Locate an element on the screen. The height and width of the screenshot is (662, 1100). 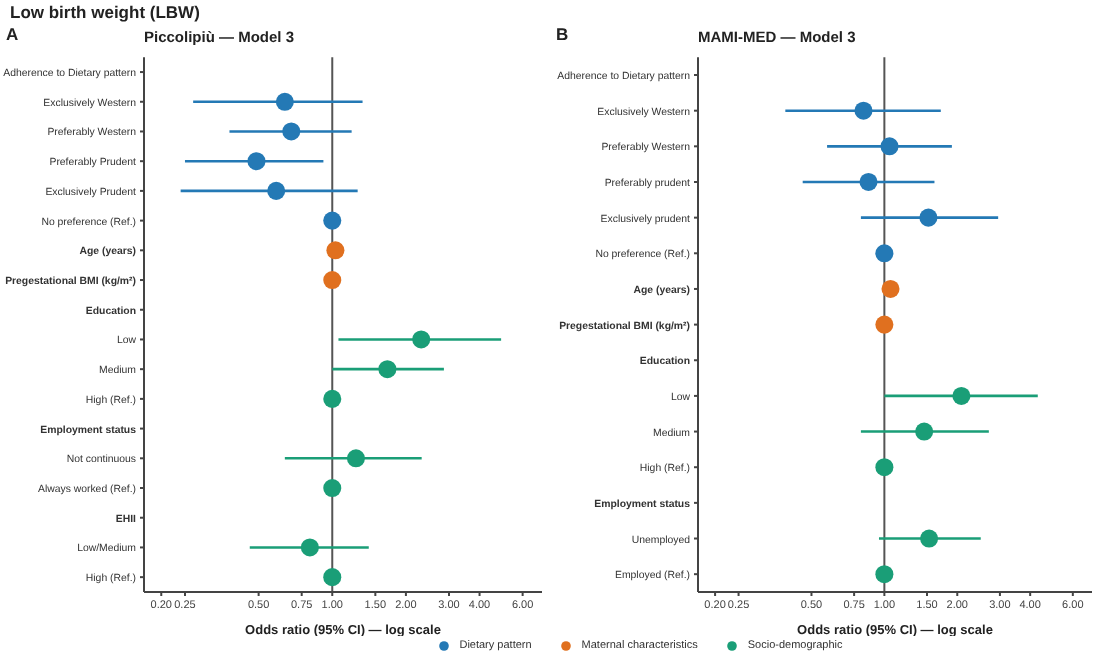
text: Low birth weight (LBW) is located at coordinates (105, 12).